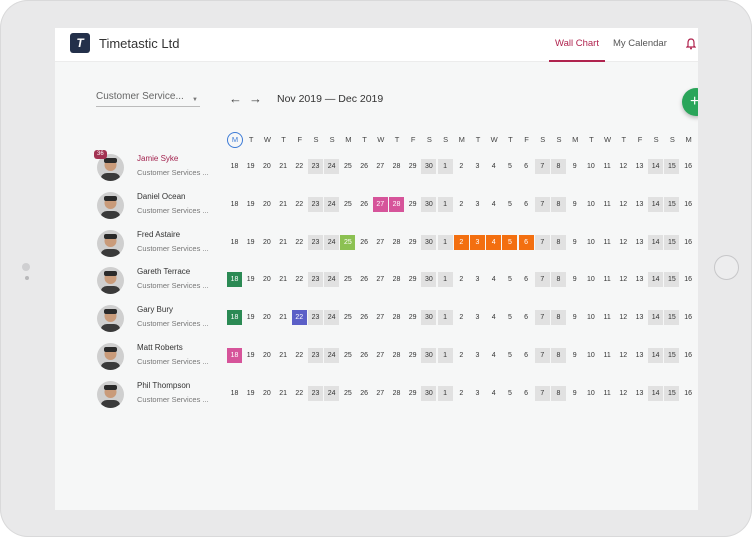  What do you see at coordinates (477, 242) in the screenshot?
I see `leave-cell: 3` at bounding box center [477, 242].